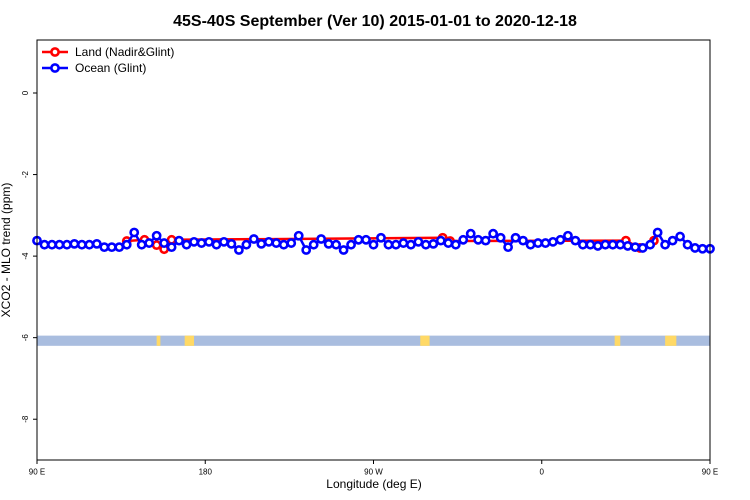  I want to click on y-tick-label-4: -8, so click(25, 419).